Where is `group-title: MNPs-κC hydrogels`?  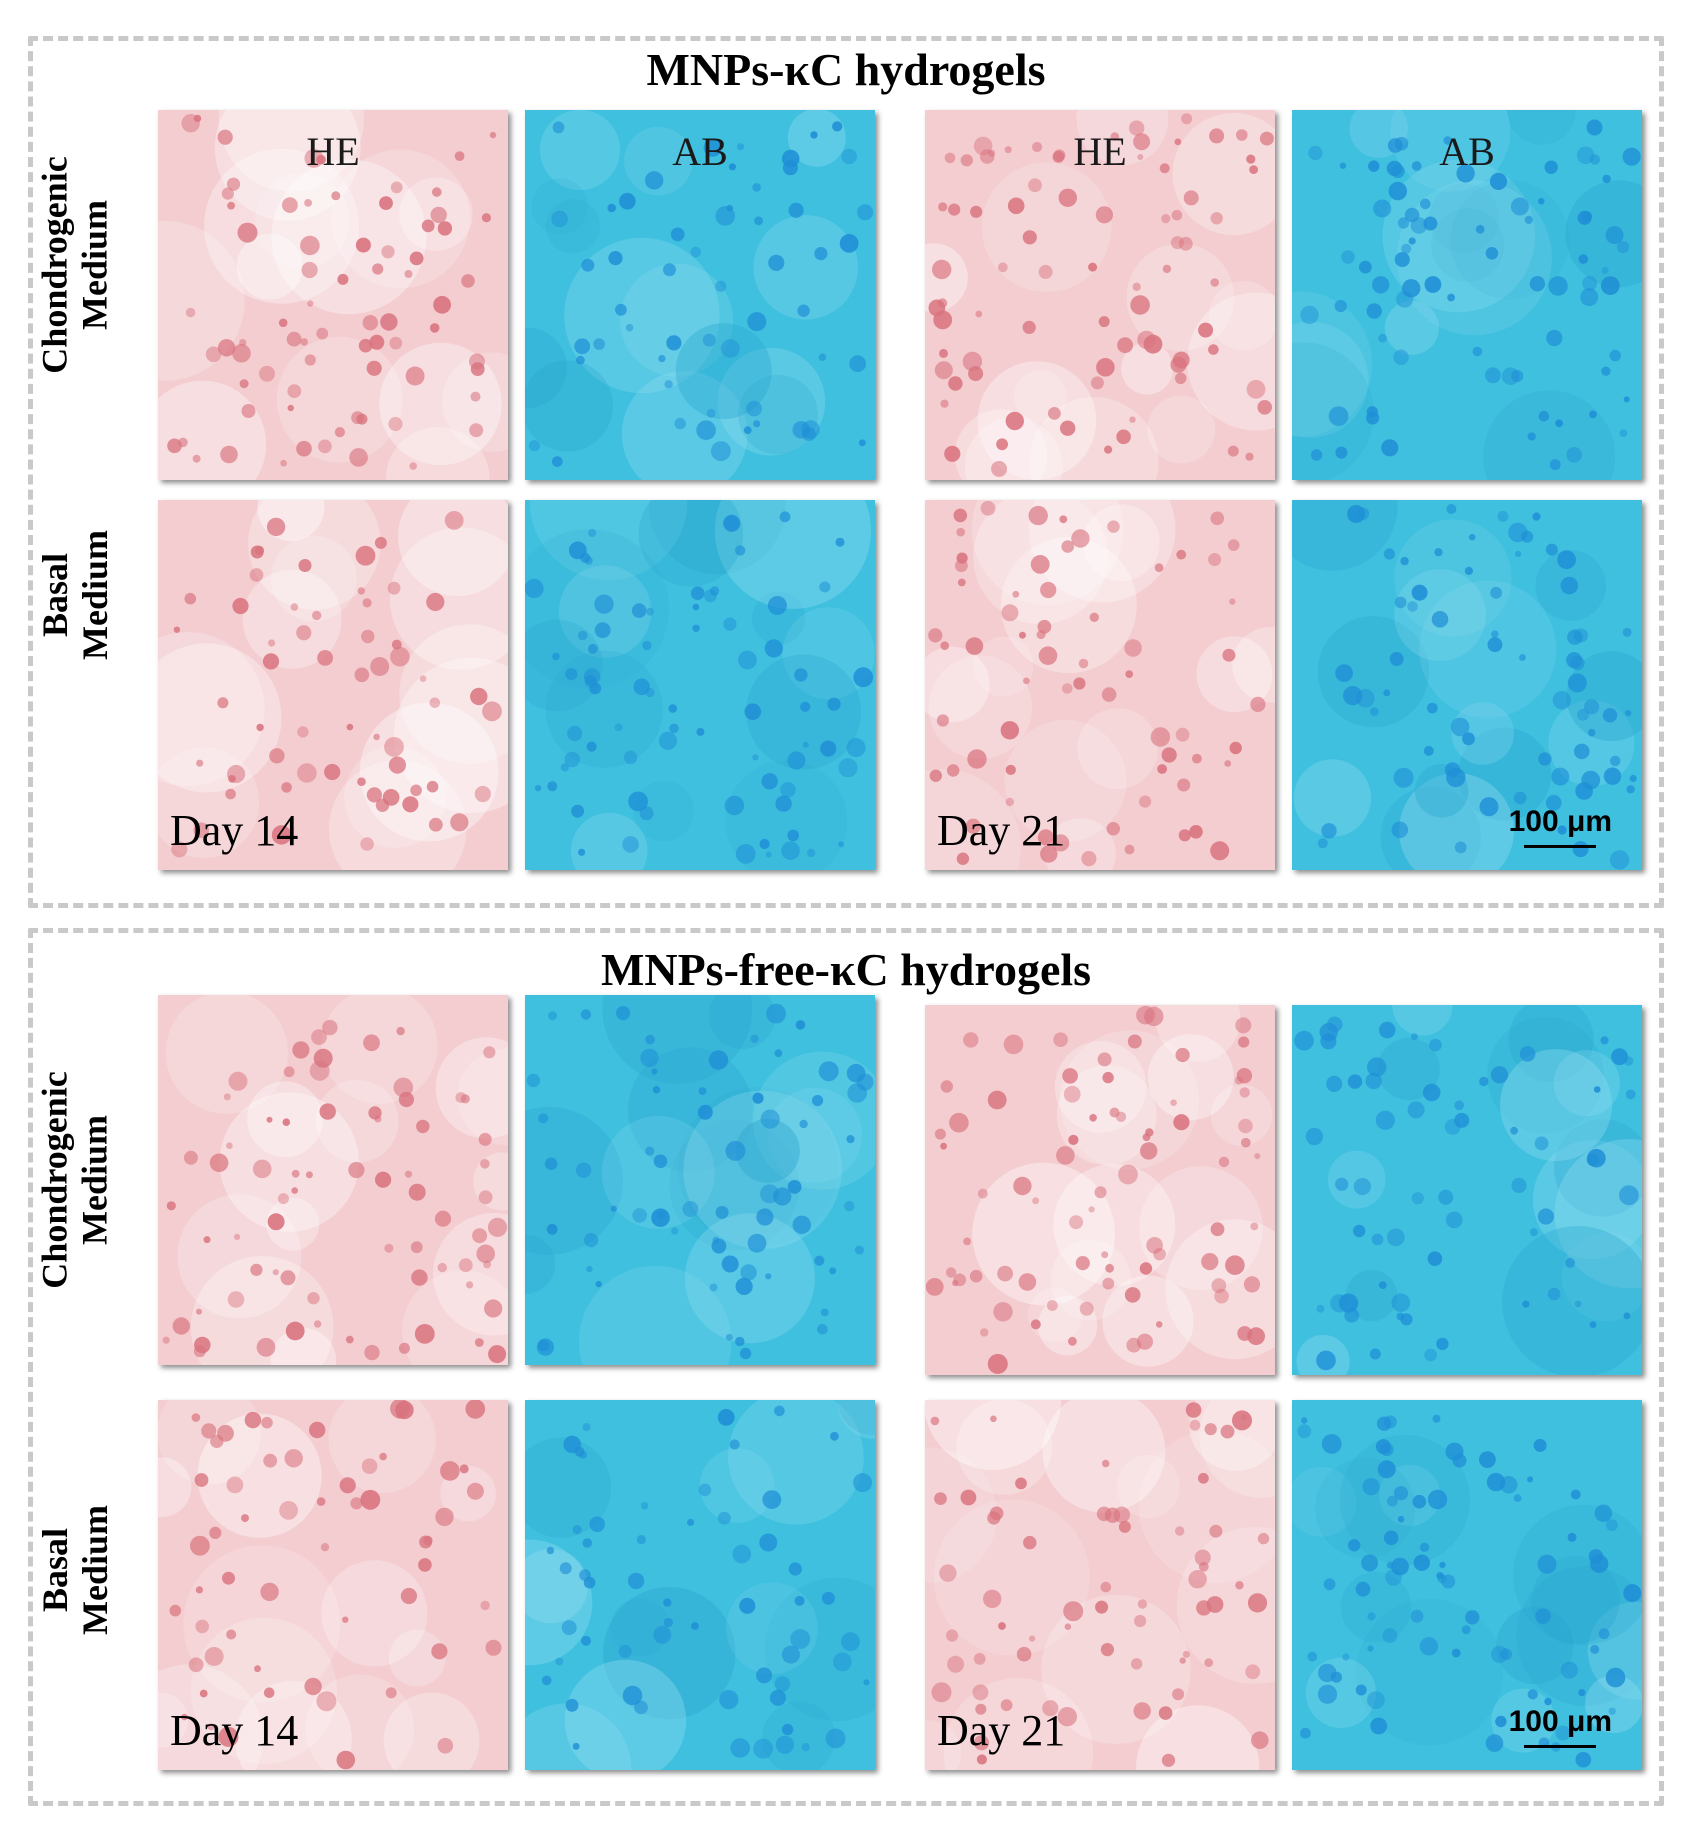
group-title: MNPs-κC hydrogels is located at coordinates (846, 69).